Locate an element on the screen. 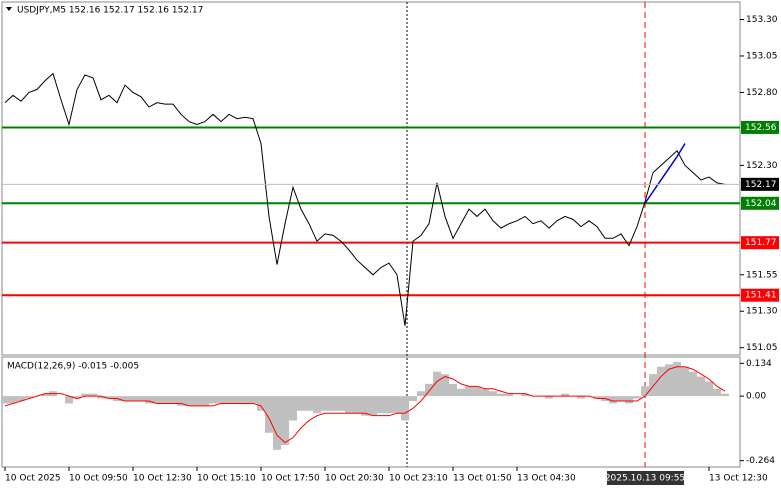  x-tick-label: 10 Oct 17:50 is located at coordinates (290, 479).